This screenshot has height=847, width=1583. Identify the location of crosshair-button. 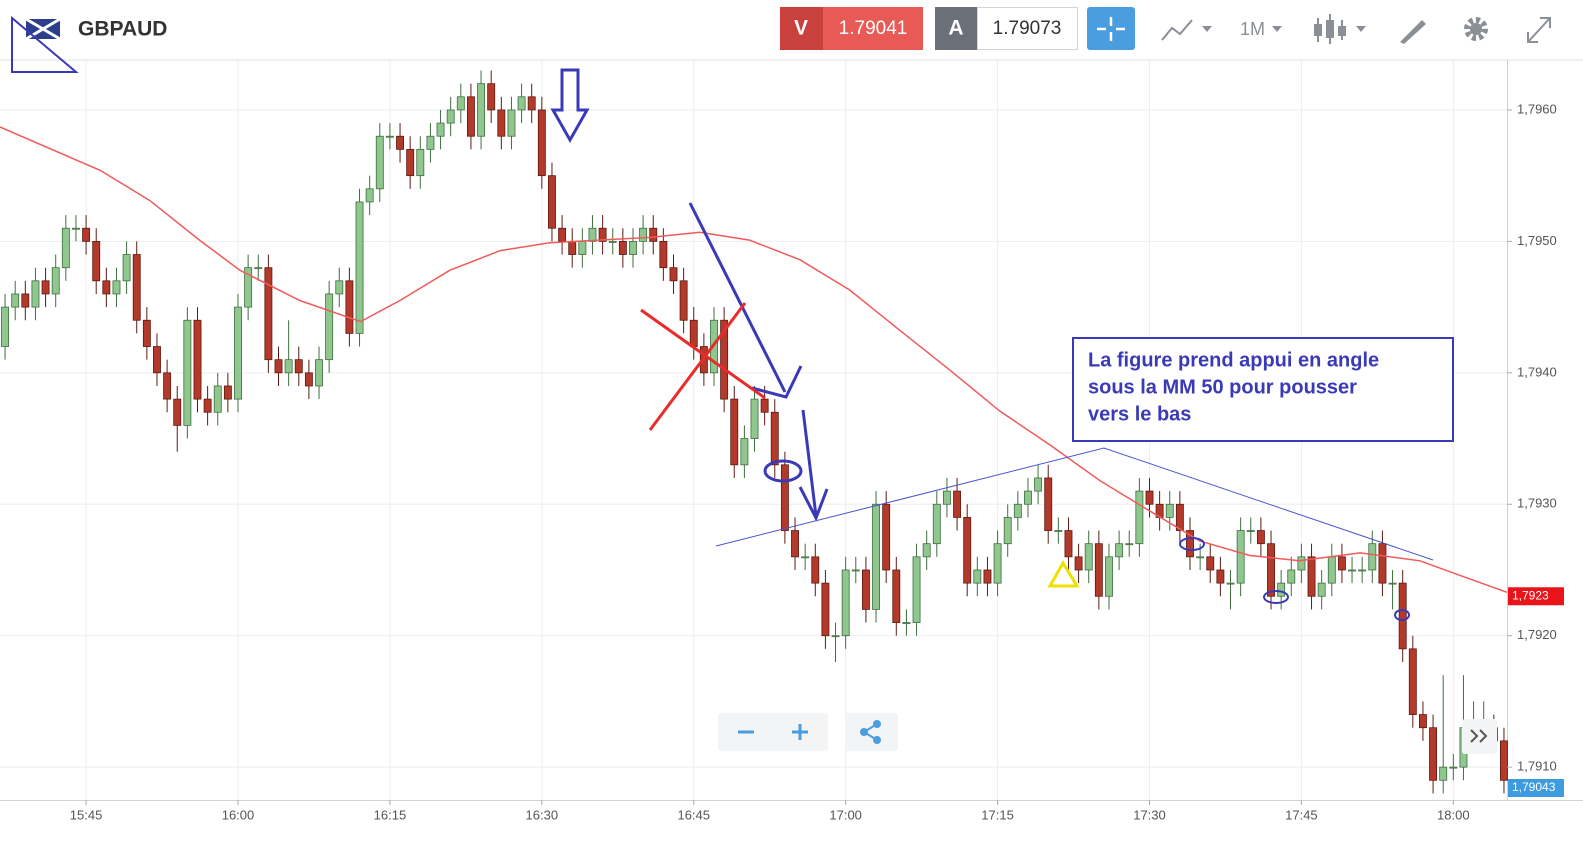
(1111, 28).